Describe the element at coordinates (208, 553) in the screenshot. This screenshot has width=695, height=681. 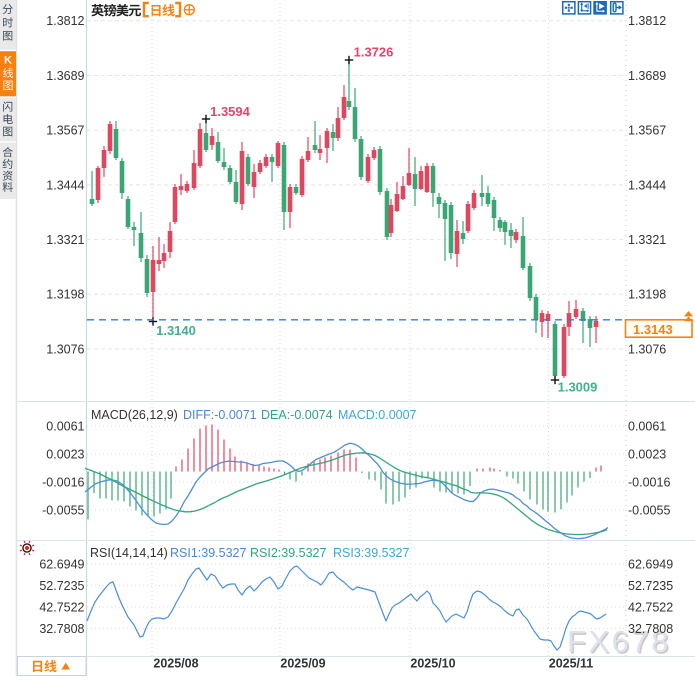
I see `svg-text: RSI1:39.5327` at that location.